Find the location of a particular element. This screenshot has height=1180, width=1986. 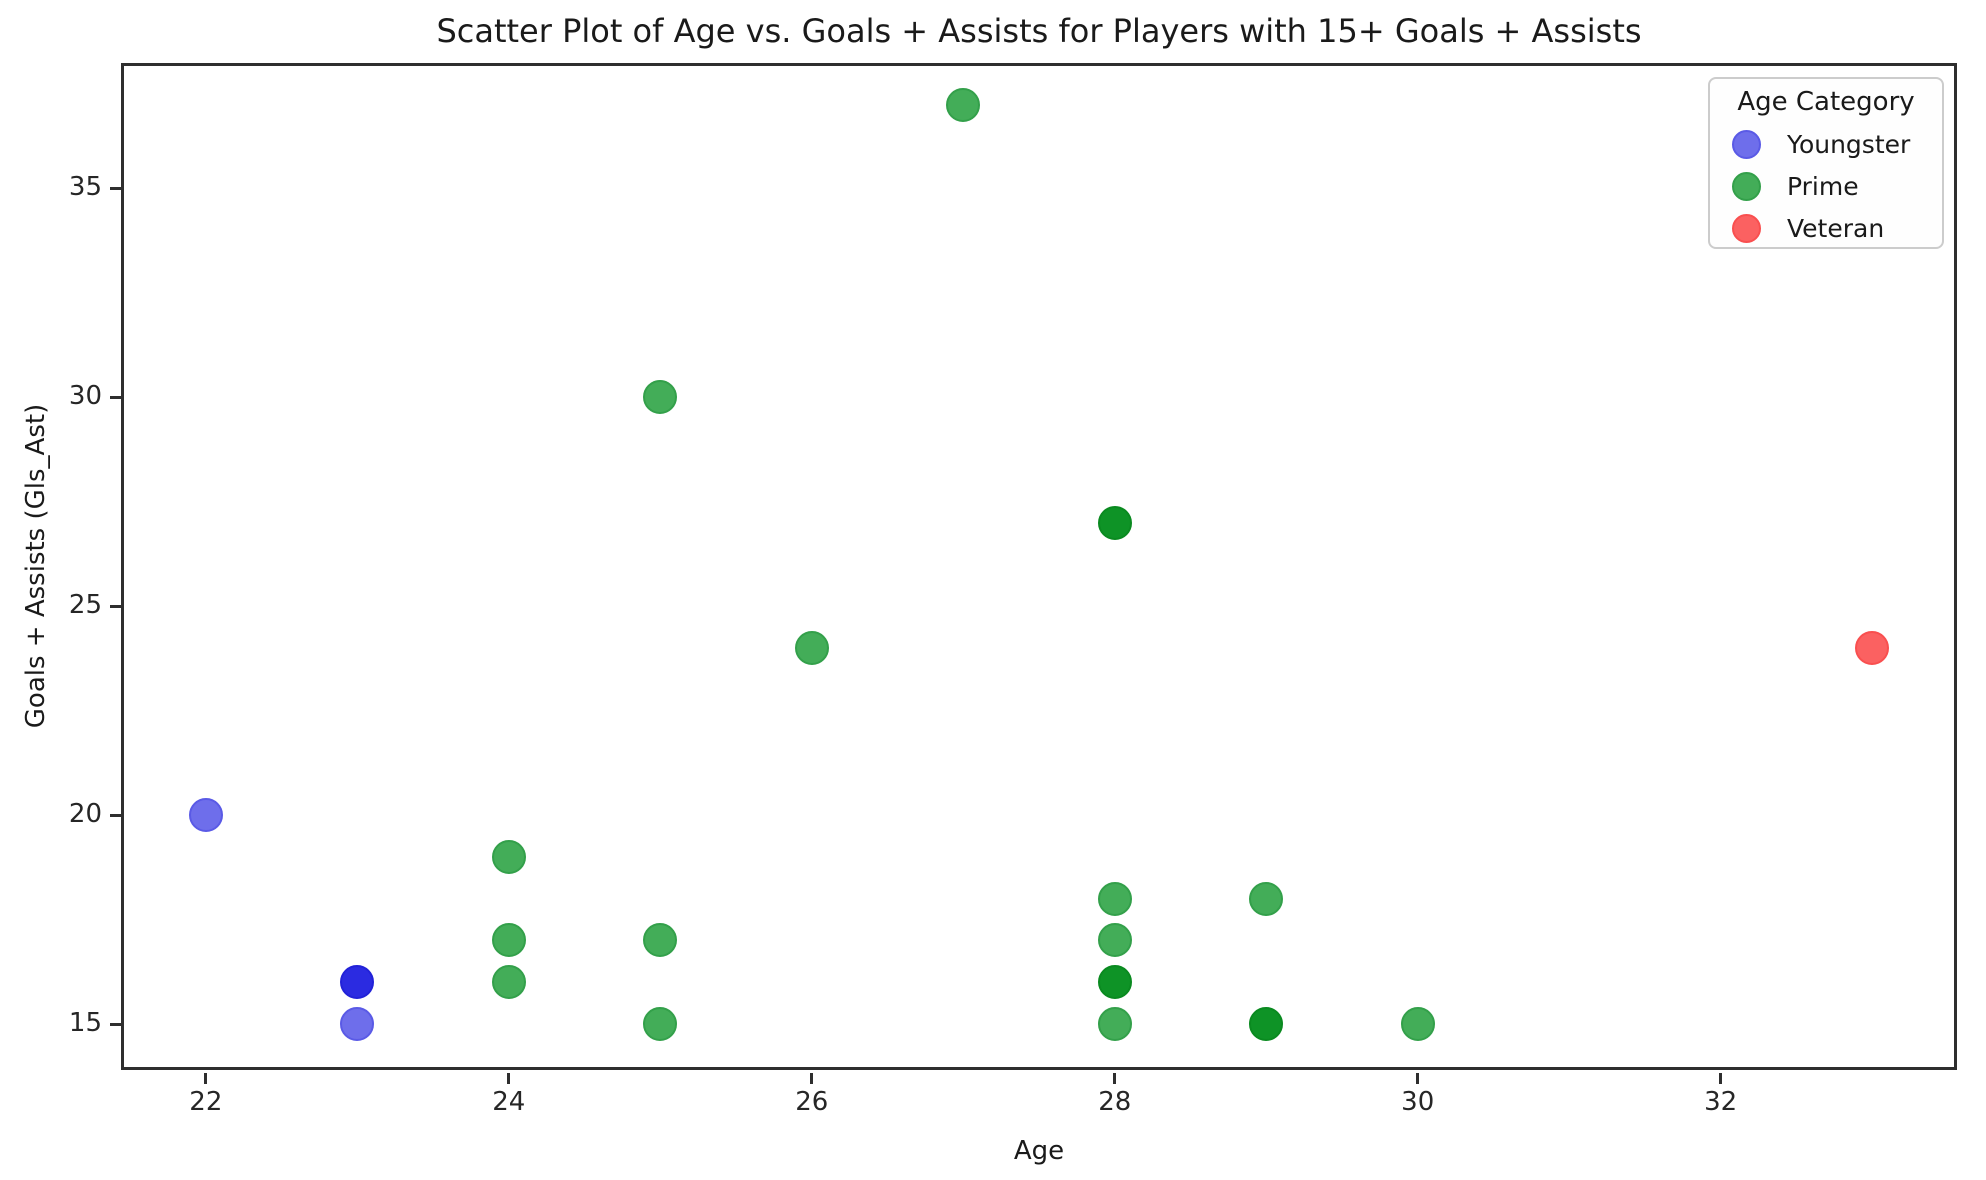

legend: Age Category Youngster Prime Veteran is located at coordinates (1826, 163).